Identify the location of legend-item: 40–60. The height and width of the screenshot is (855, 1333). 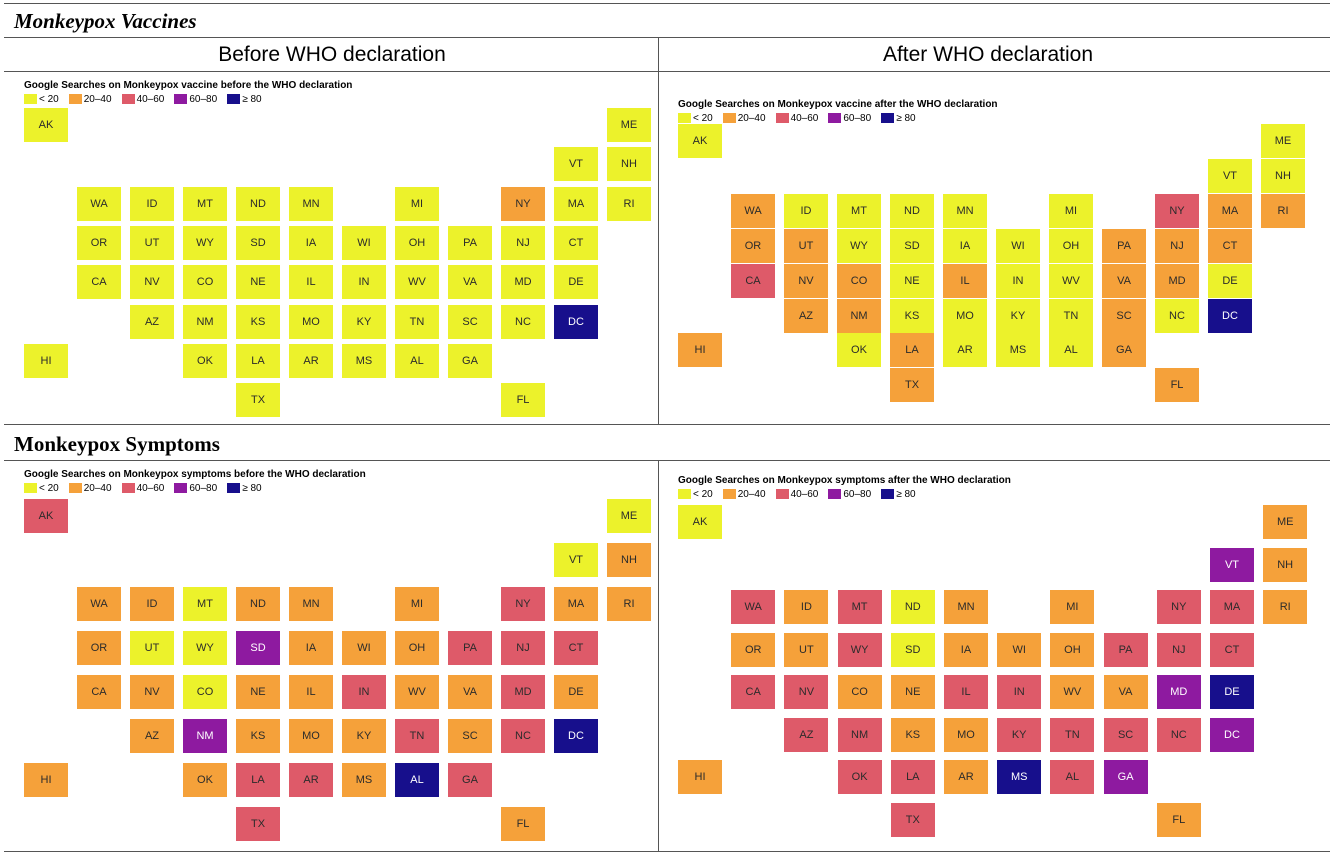
(142, 488).